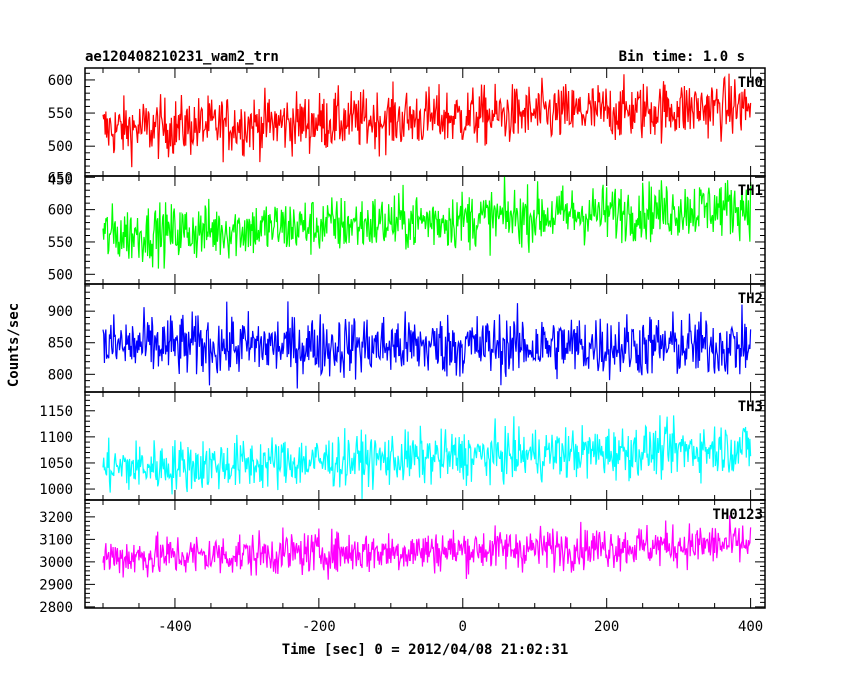 This screenshot has width=850, height=680. What do you see at coordinates (319, 627) in the screenshot?
I see `x-tick-label: -200` at bounding box center [319, 627].